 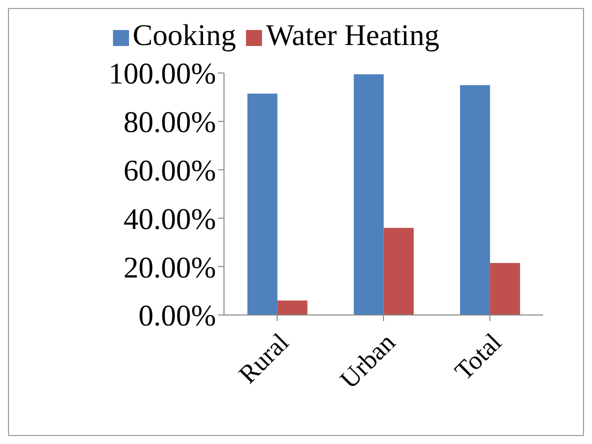 I want to click on y-tick-label: 80.00%, so click(x=170, y=123).